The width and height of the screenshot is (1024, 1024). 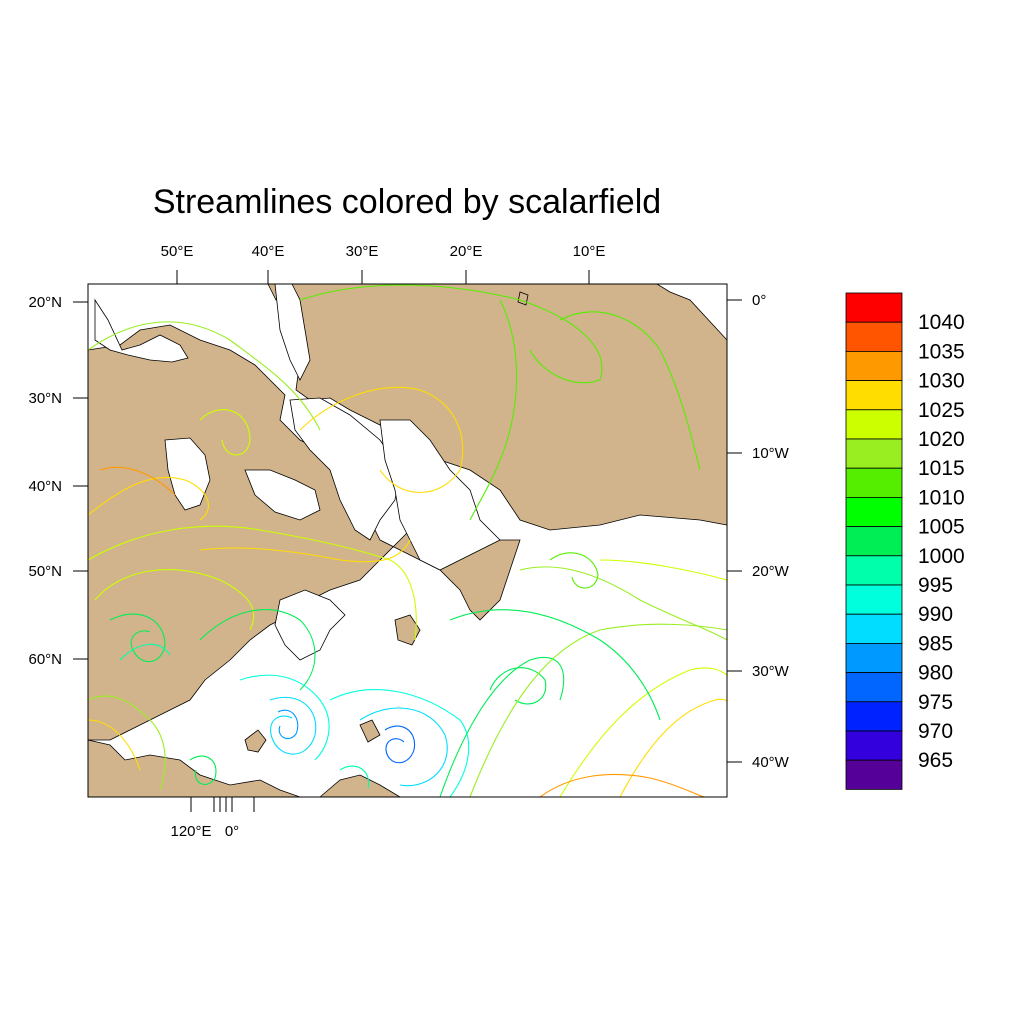 I want to click on colorbar-label: 980, so click(x=935, y=673).